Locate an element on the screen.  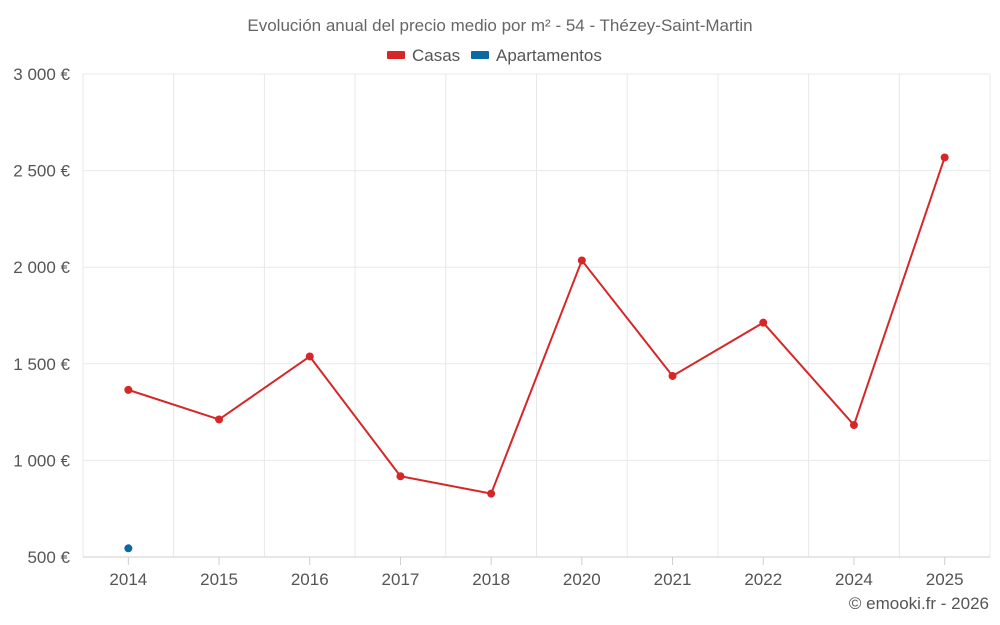
legend-swatch-casas is located at coordinates (396, 55).